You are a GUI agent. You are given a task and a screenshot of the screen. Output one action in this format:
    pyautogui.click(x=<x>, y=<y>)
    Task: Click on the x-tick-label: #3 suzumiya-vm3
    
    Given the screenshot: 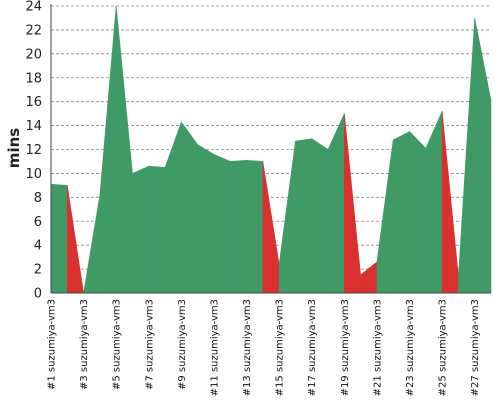 What is the action you would take?
    pyautogui.click(x=84, y=344)
    